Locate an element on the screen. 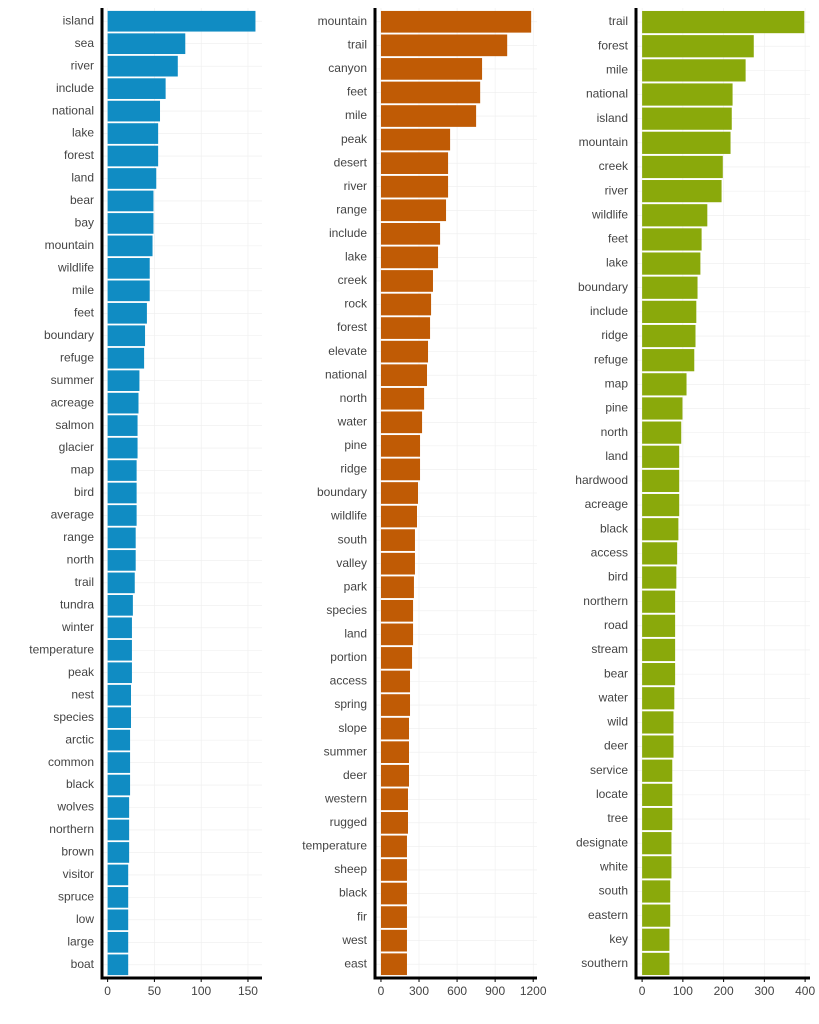  y-tick-label: northern is located at coordinates (71, 829).